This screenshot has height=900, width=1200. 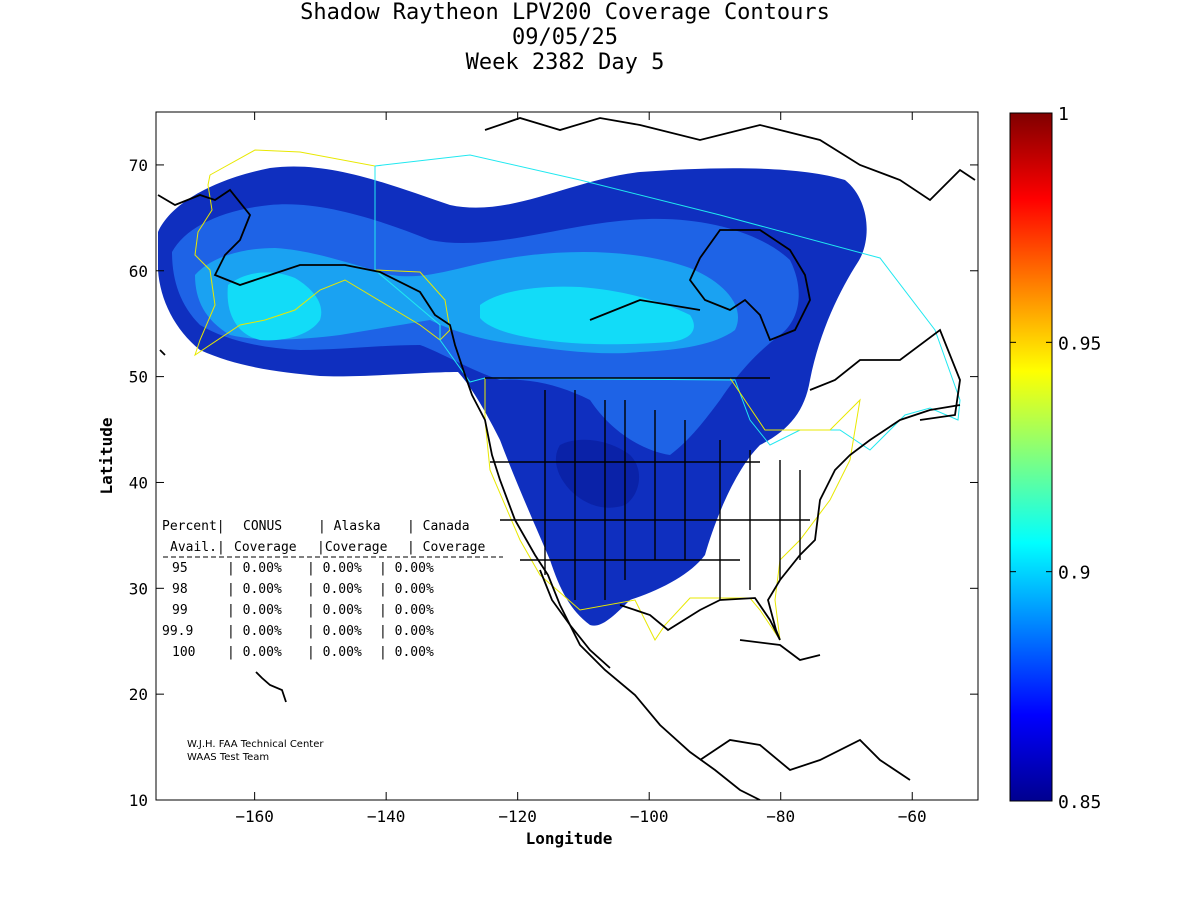 What do you see at coordinates (228, 757) in the screenshot?
I see `credit-line-2: WAAS Test Team` at bounding box center [228, 757].